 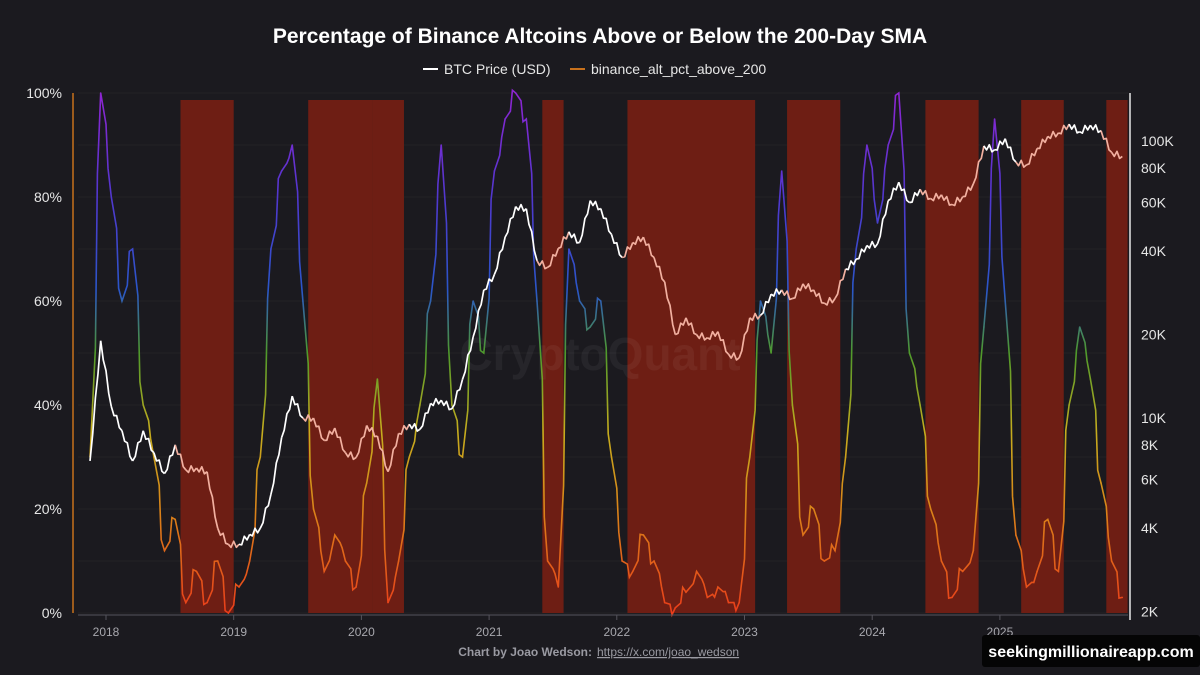 I want to click on right-axis-tick: 80K, so click(x=1154, y=168).